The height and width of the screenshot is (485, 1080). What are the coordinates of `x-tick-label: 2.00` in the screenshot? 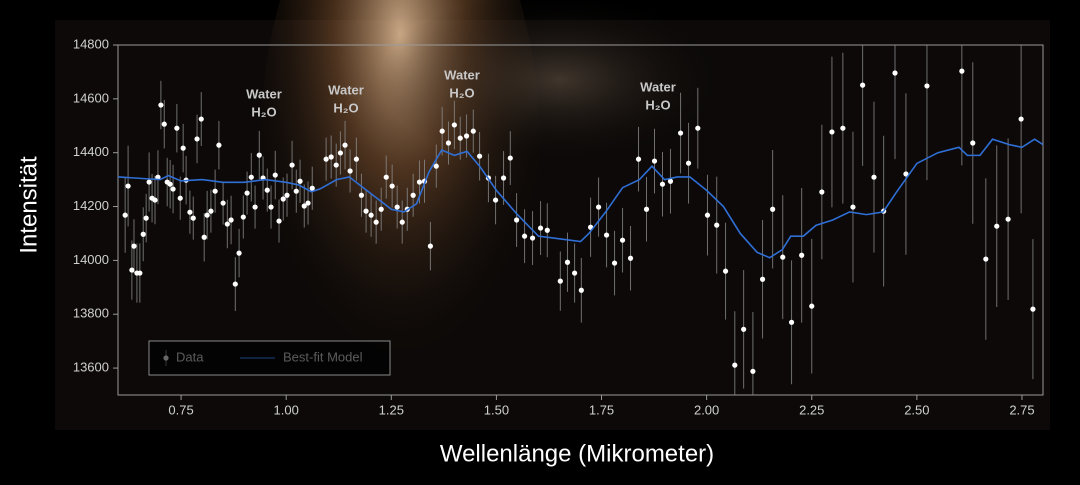 It's located at (706, 409).